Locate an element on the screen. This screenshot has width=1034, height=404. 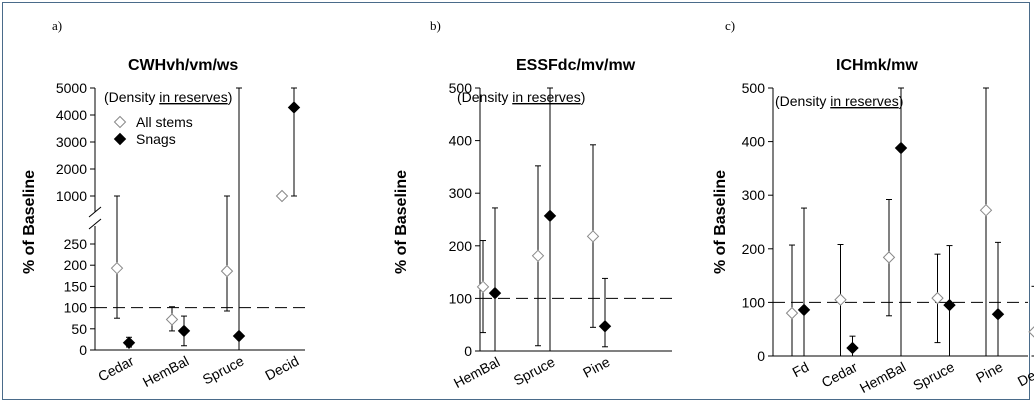
panel-2-y-tick-label: 400 is located at coordinates (461, 141).